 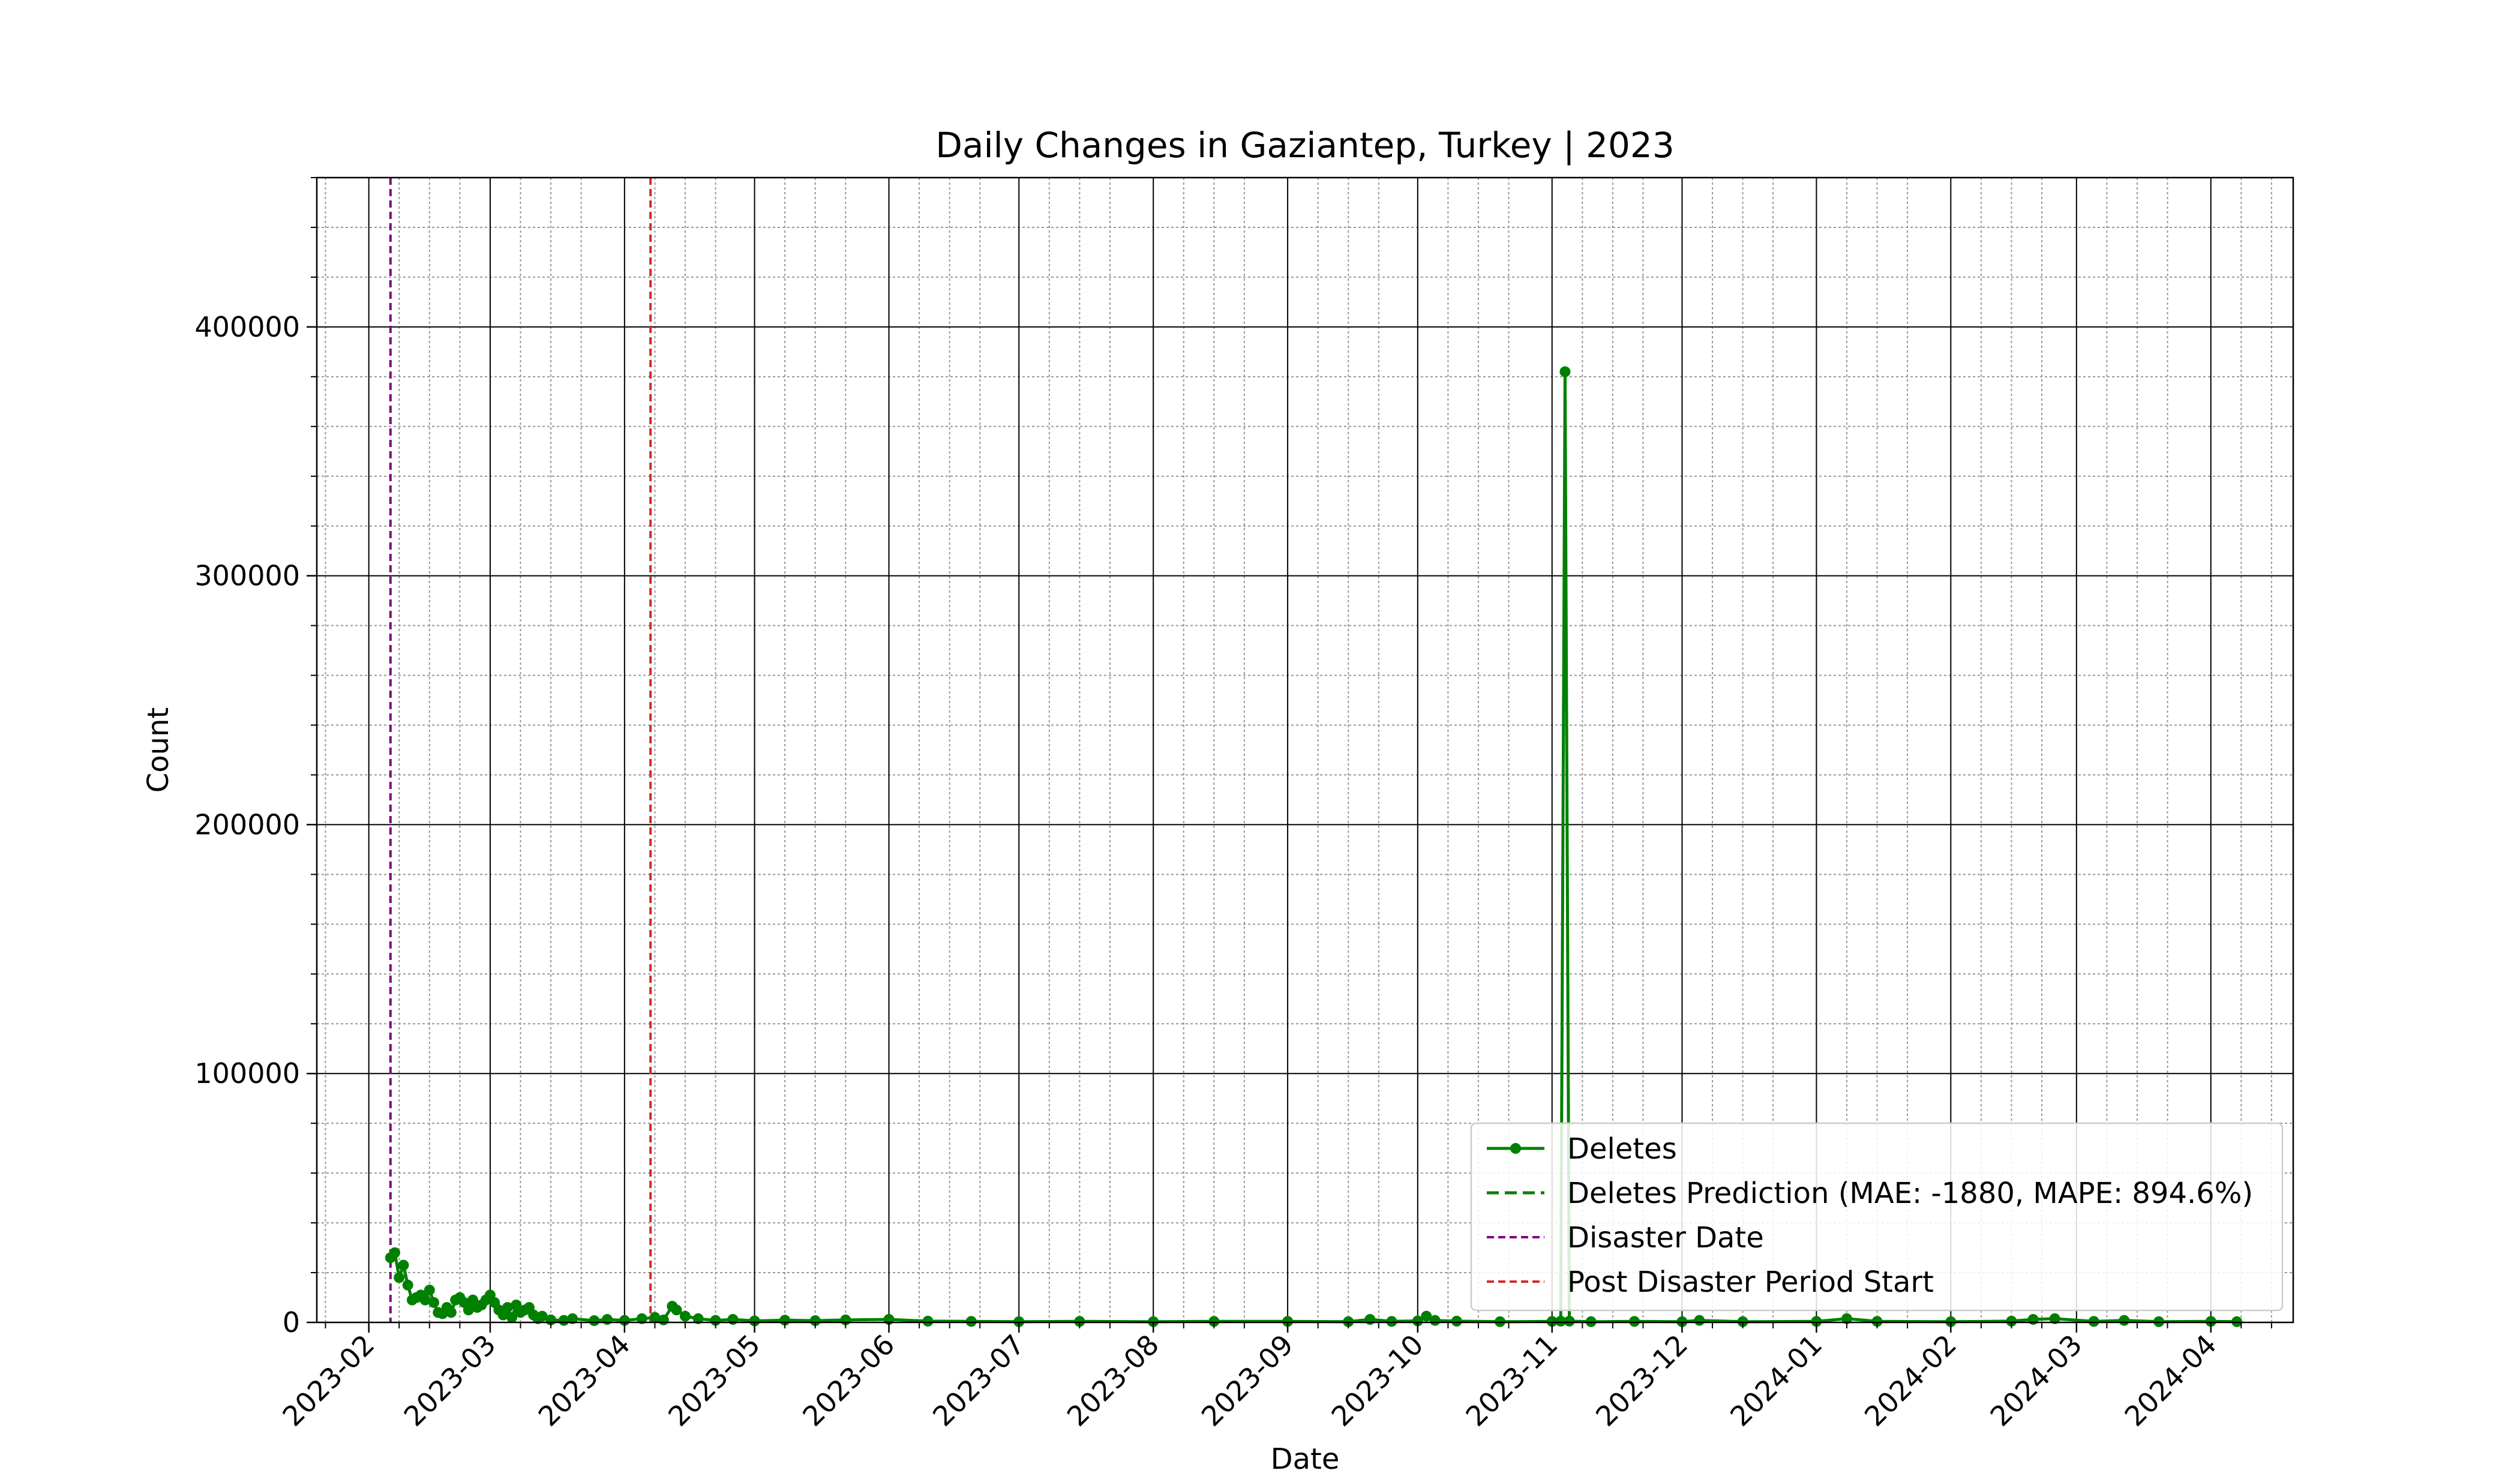 I want to click on y-tick-label: 100000, so click(x=247, y=1073).